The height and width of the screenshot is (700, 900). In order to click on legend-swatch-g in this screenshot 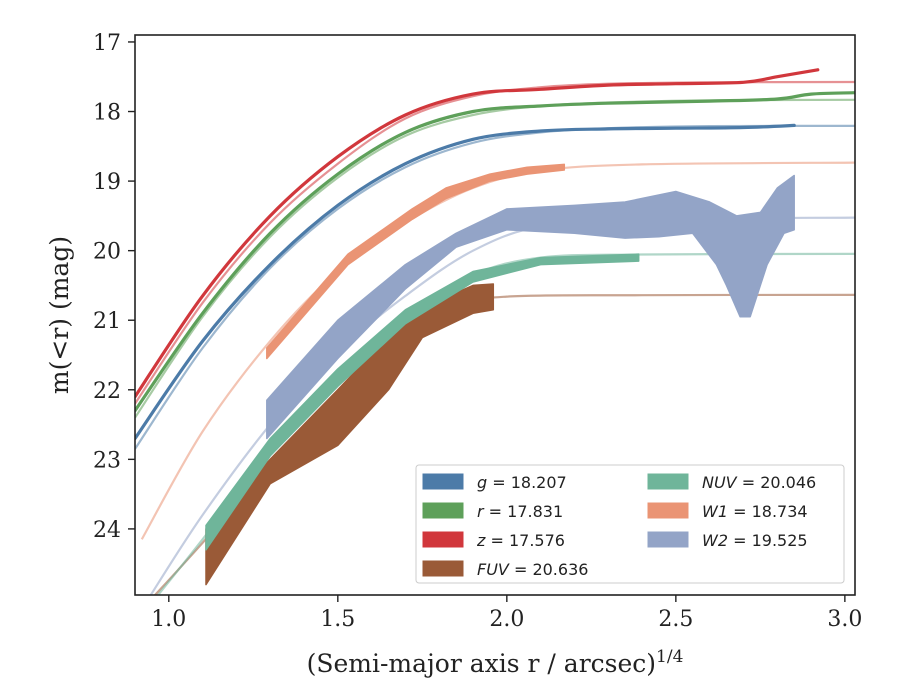, I will do `click(443, 481)`.